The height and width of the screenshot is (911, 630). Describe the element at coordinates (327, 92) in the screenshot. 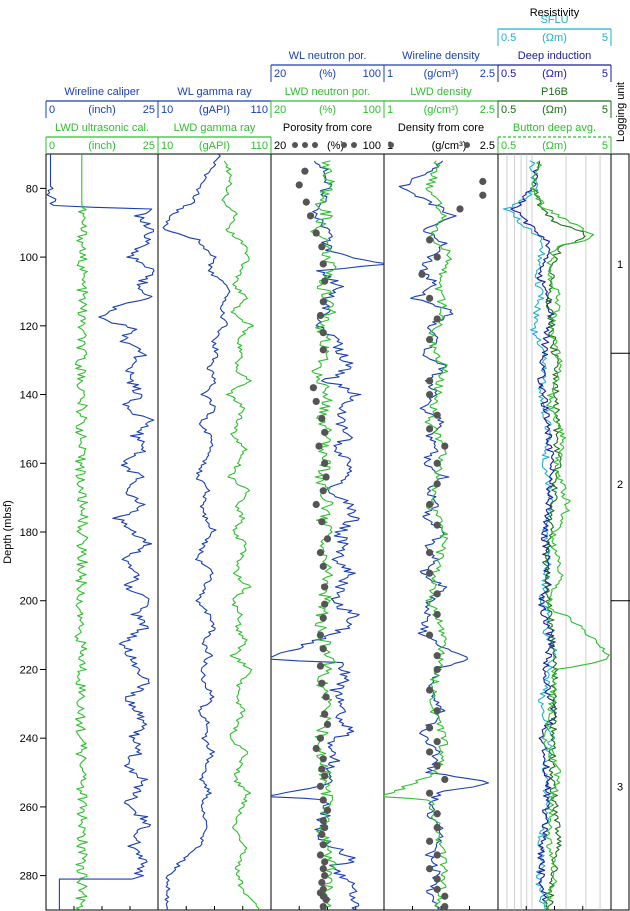

I see `header-name-lwd-neutron-por: LWD neutron por.` at that location.